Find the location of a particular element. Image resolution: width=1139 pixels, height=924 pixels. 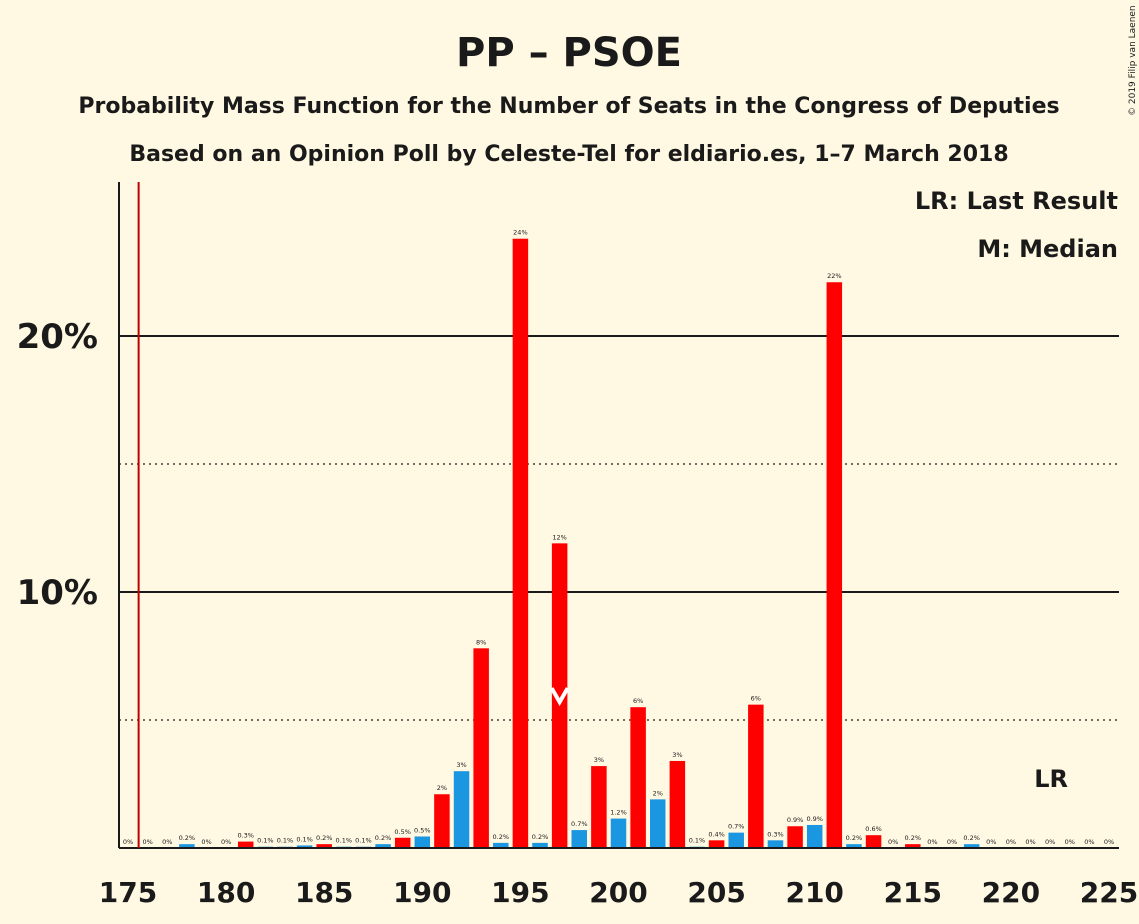

data-label-seat-190: 0.5% is located at coordinates (422, 830).